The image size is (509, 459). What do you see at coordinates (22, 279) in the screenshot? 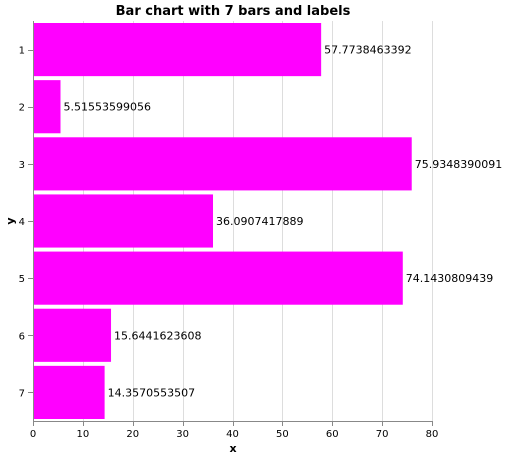
I see `y-tick-label: 5` at bounding box center [22, 279].